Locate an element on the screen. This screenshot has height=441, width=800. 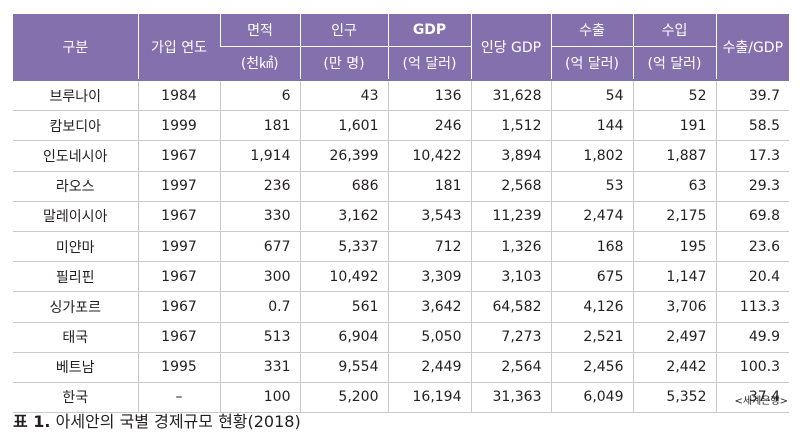
cell-gdp: 3,543 is located at coordinates (429, 216).